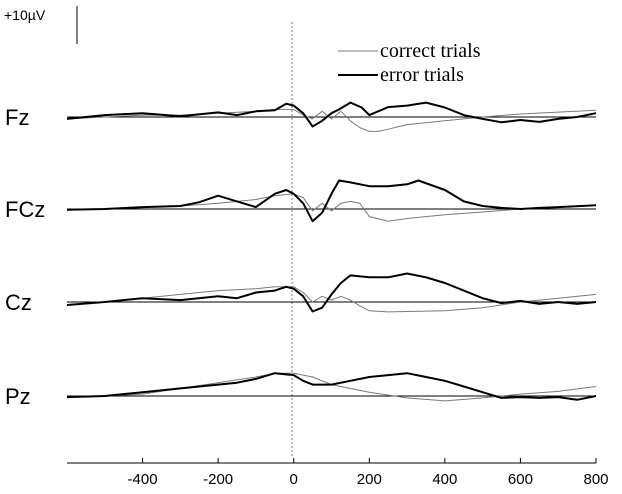 The image size is (622, 494). Describe the element at coordinates (520, 479) in the screenshot. I see `x-tick-label: 600` at that location.